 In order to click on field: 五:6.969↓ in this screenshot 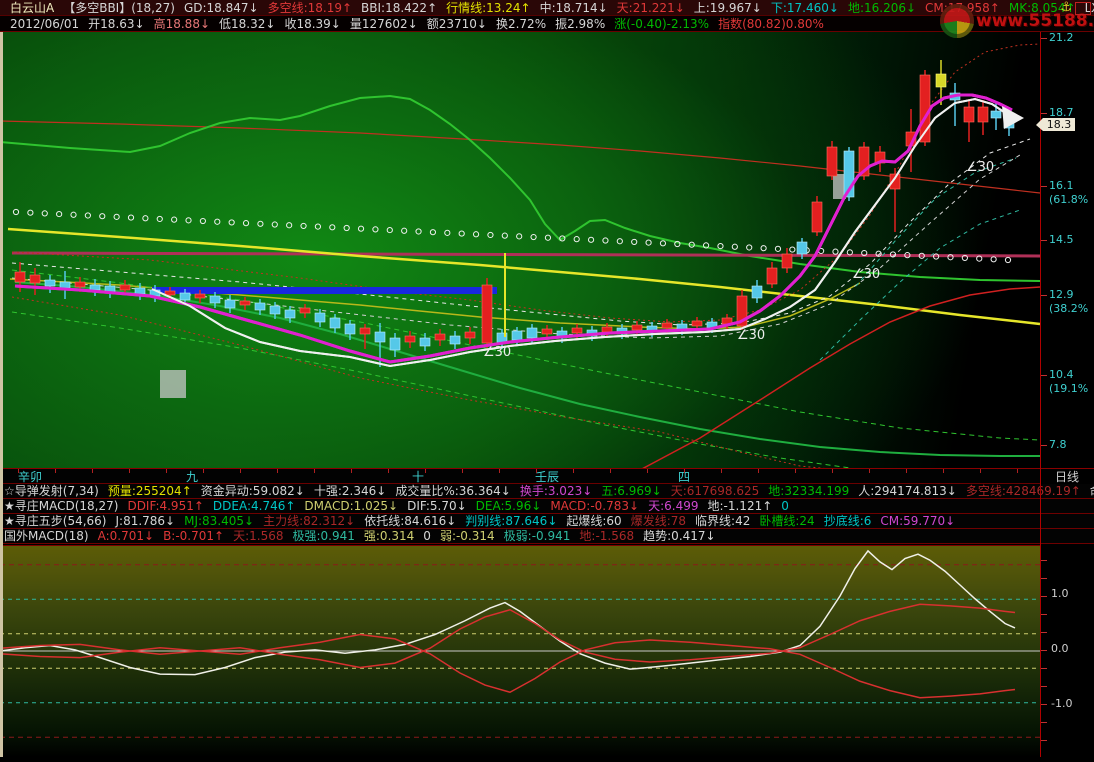, I will do `click(631, 491)`.